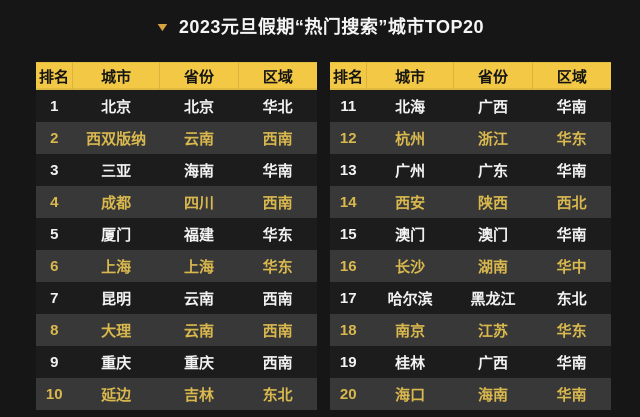 The width and height of the screenshot is (640, 417). What do you see at coordinates (54, 202) in the screenshot?
I see `rank-cell: 4` at bounding box center [54, 202].